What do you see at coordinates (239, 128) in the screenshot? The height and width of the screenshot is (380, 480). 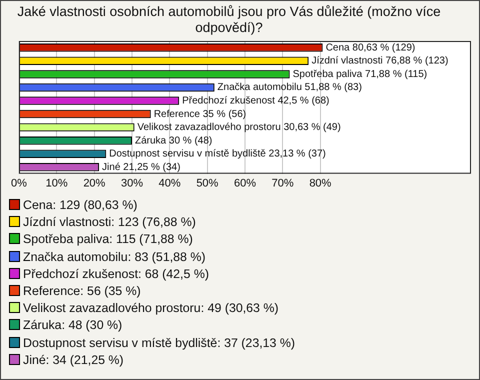 I see `data-label: Velikost zavazadlového prostoru 30,63 % (49)` at bounding box center [239, 128].